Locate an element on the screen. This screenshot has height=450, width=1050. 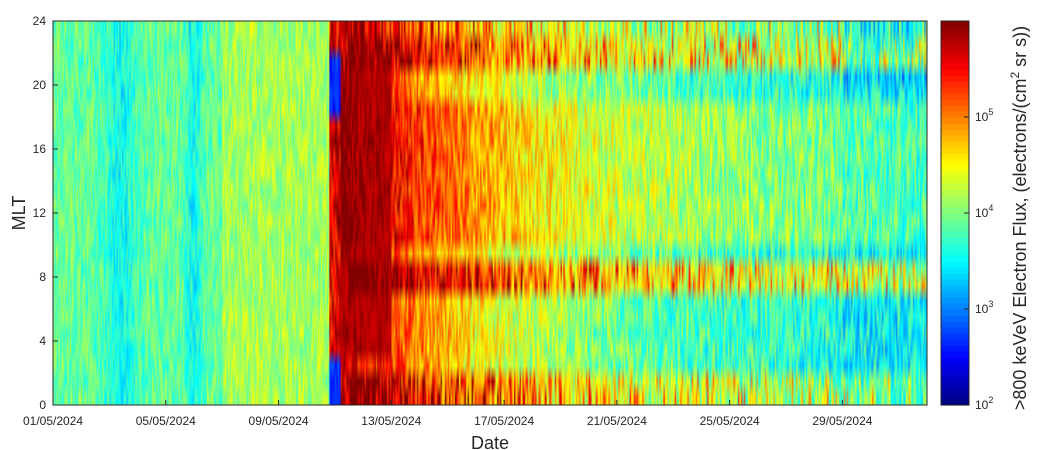
colorbar-tick-exp: 4 is located at coordinates (990, 208).